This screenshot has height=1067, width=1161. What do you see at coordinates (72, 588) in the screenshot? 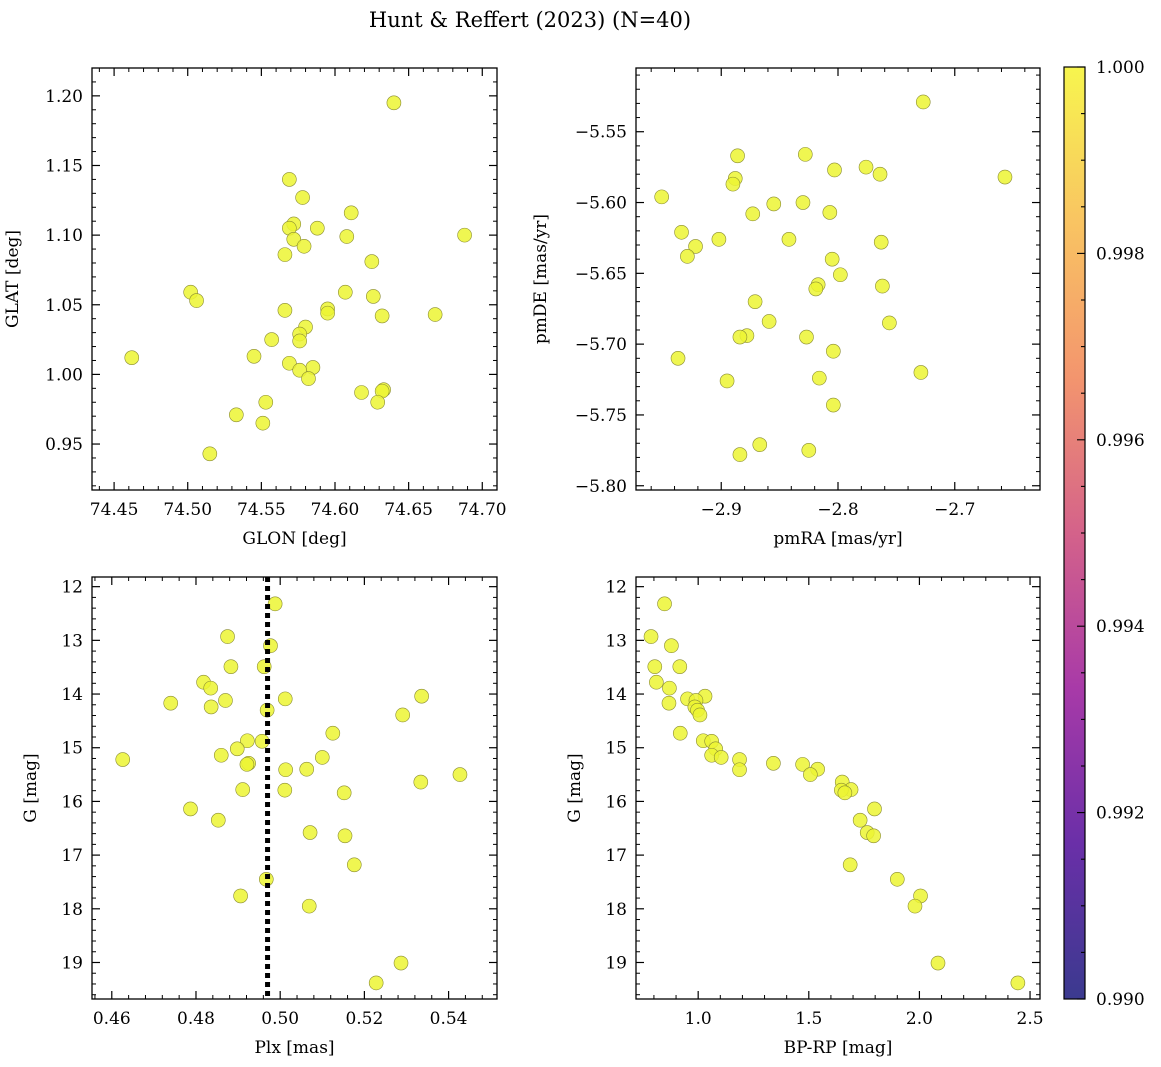
I see `y-tick-label: 12` at bounding box center [72, 588].